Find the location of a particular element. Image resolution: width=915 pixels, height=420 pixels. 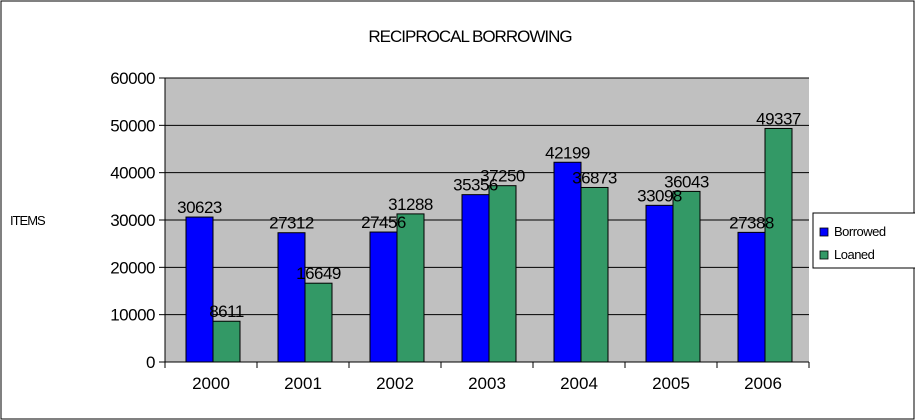

x-tick-label-2001: 2001 is located at coordinates (303, 383).